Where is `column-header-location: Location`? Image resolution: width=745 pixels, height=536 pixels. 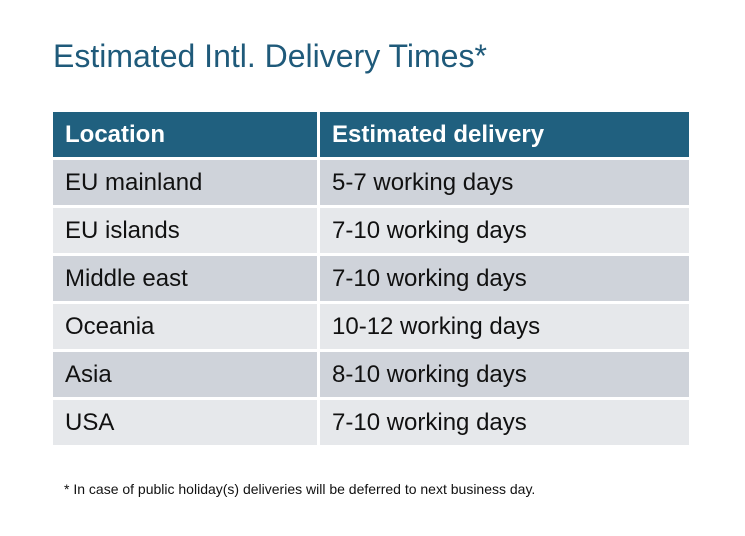
column-header-location: Location is located at coordinates (185, 134).